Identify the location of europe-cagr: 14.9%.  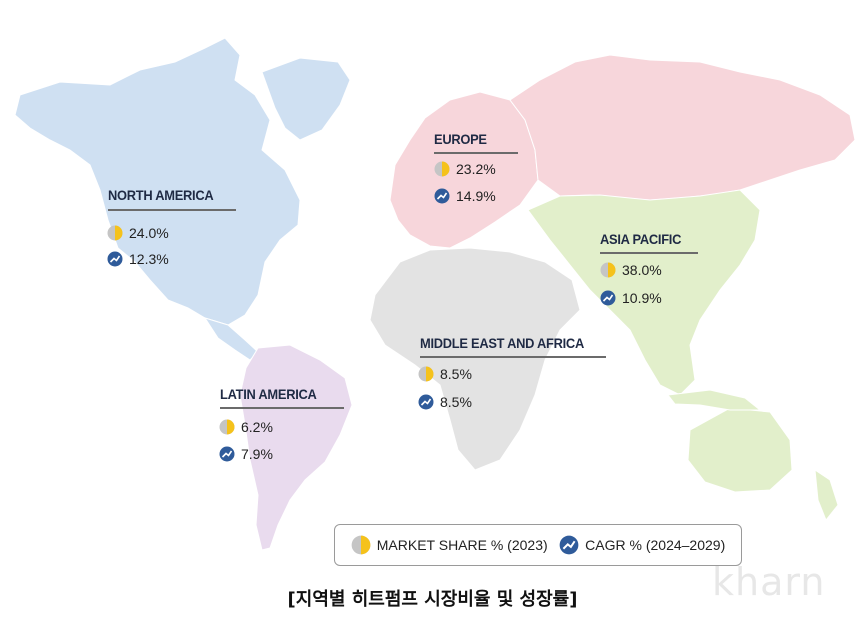
(465, 196).